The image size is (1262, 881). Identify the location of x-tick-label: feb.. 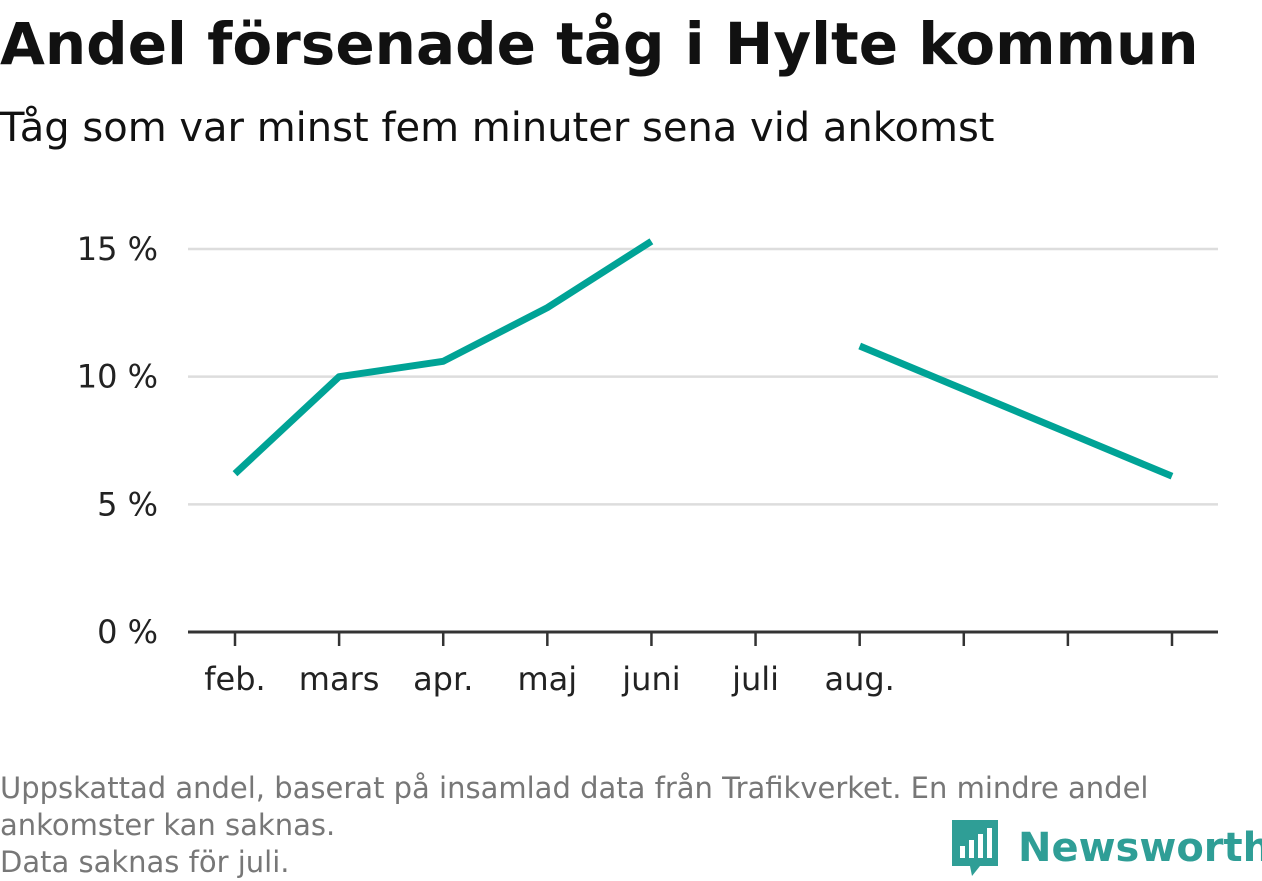
(234, 679).